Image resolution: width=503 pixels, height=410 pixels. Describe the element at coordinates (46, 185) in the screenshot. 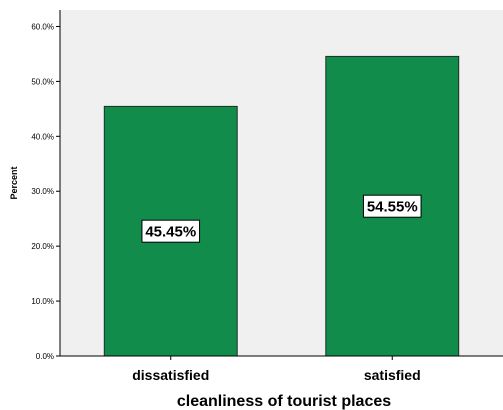

I see `y-axis: 0.0% 10.0% 20.0% 30.0% 40.0% 50.0% 60.0%` at that location.